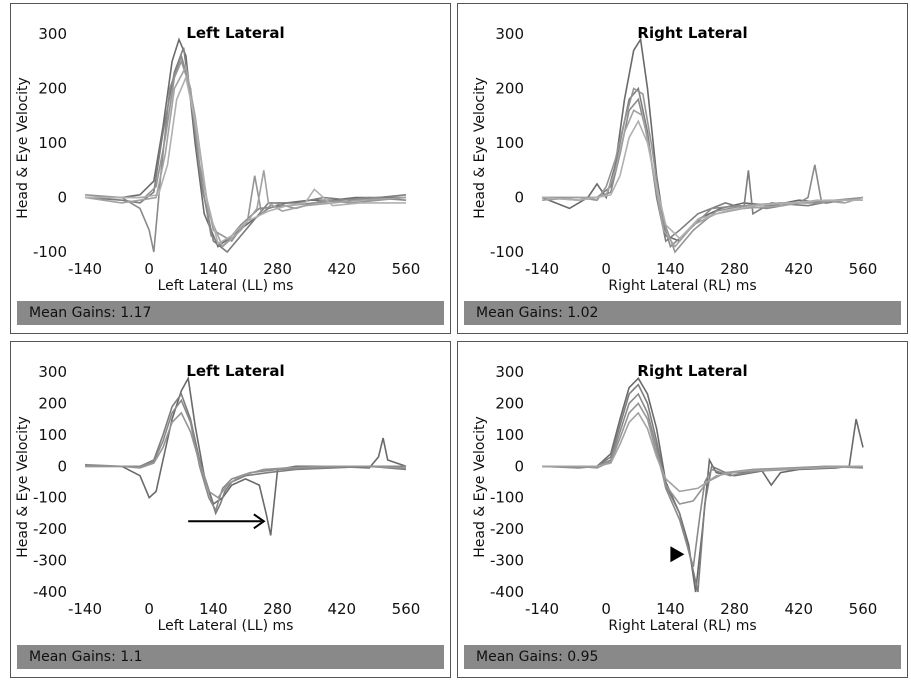  What do you see at coordinates (677, 554) in the screenshot?
I see `annotation-arrowhead` at bounding box center [677, 554].